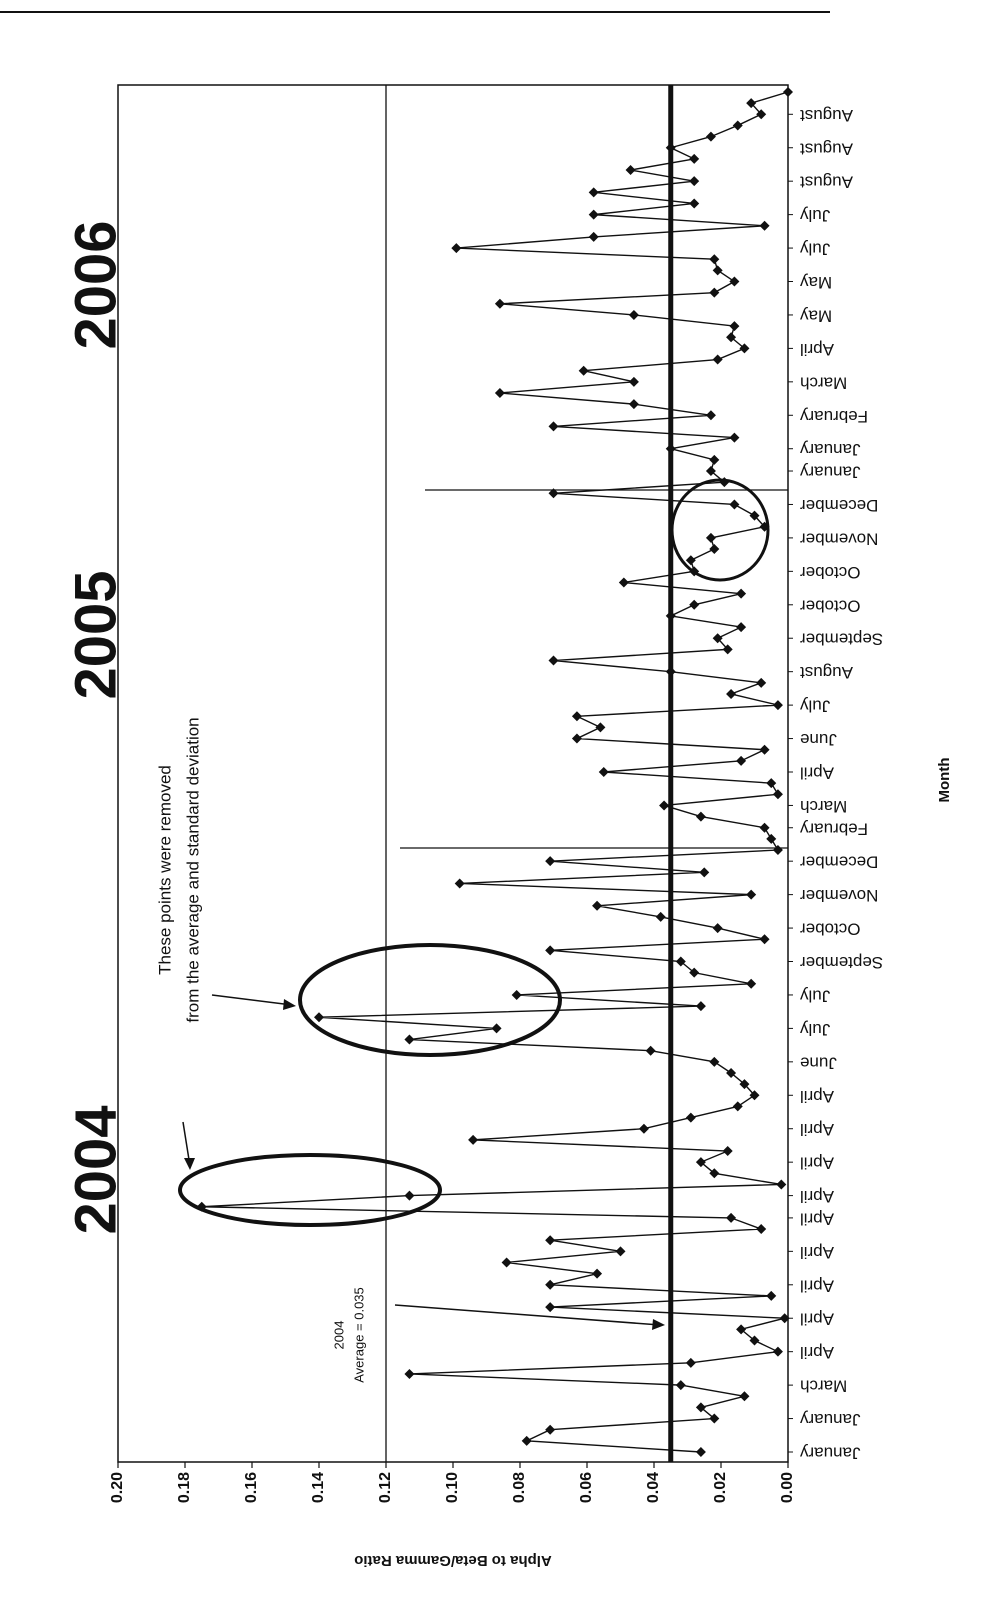 This screenshot has width=987, height=1610. What do you see at coordinates (839, 862) in the screenshot?
I see `x-tick-label: December` at bounding box center [839, 862].